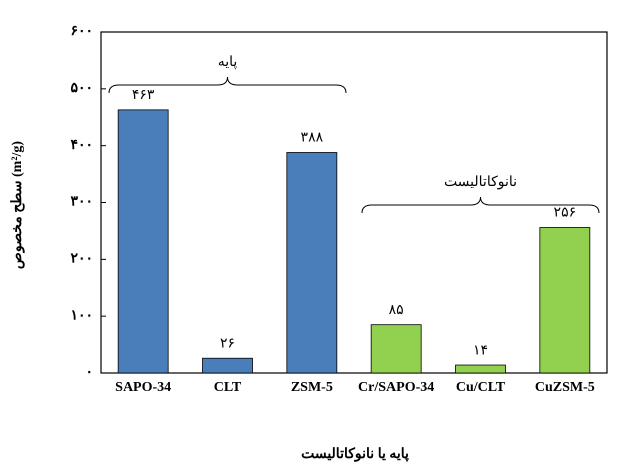 This screenshot has height=468, width=620. I want to click on x-tick-label: CLT, so click(228, 387).